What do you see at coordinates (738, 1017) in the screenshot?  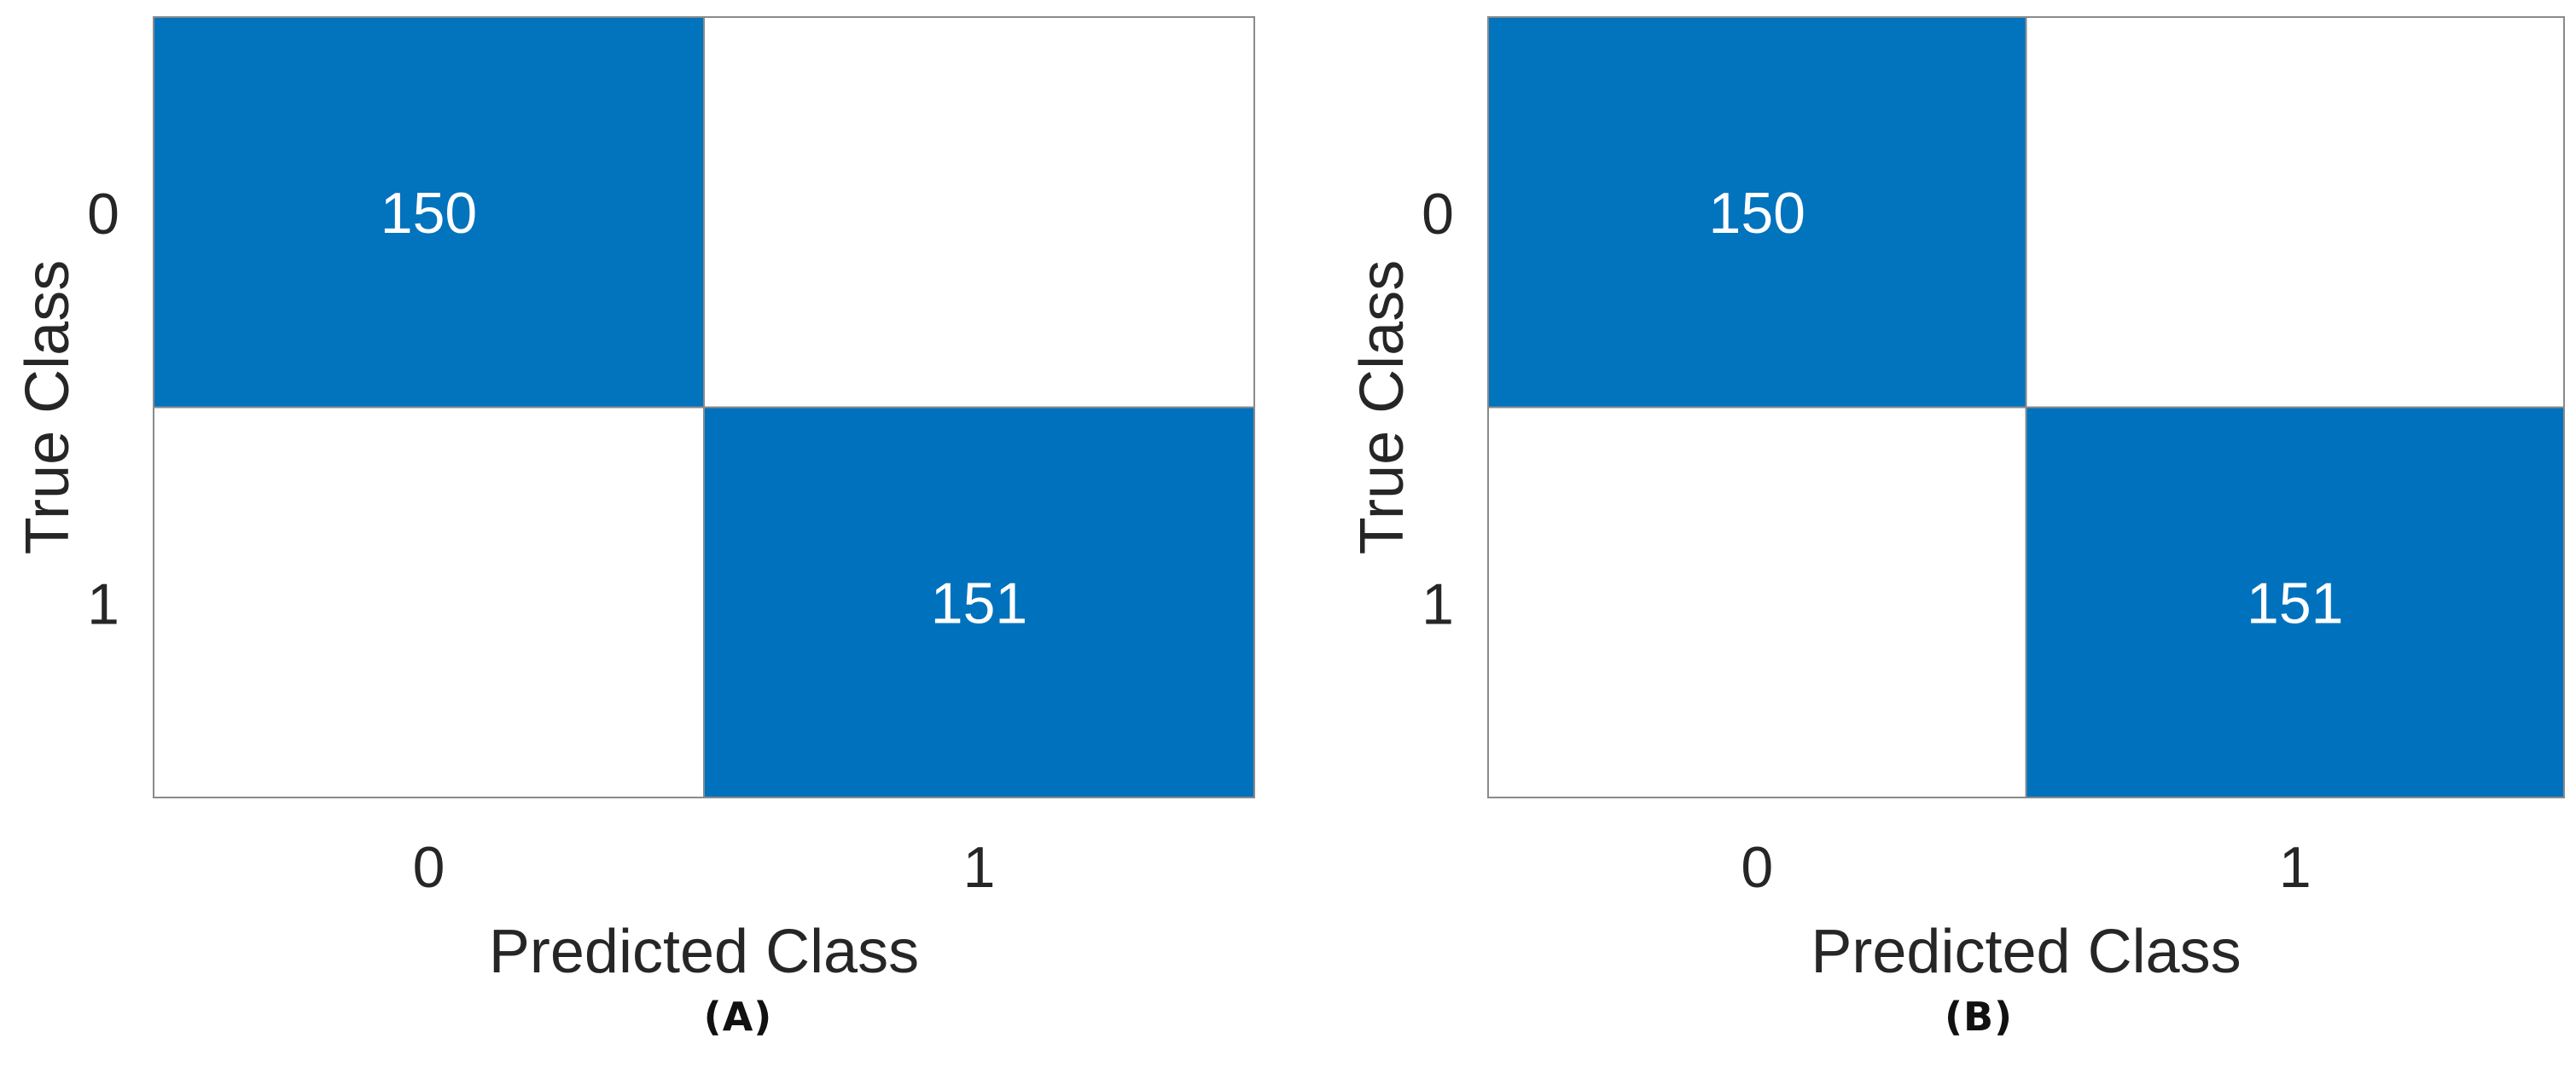 I see `panel-caption-a: (A)` at bounding box center [738, 1017].